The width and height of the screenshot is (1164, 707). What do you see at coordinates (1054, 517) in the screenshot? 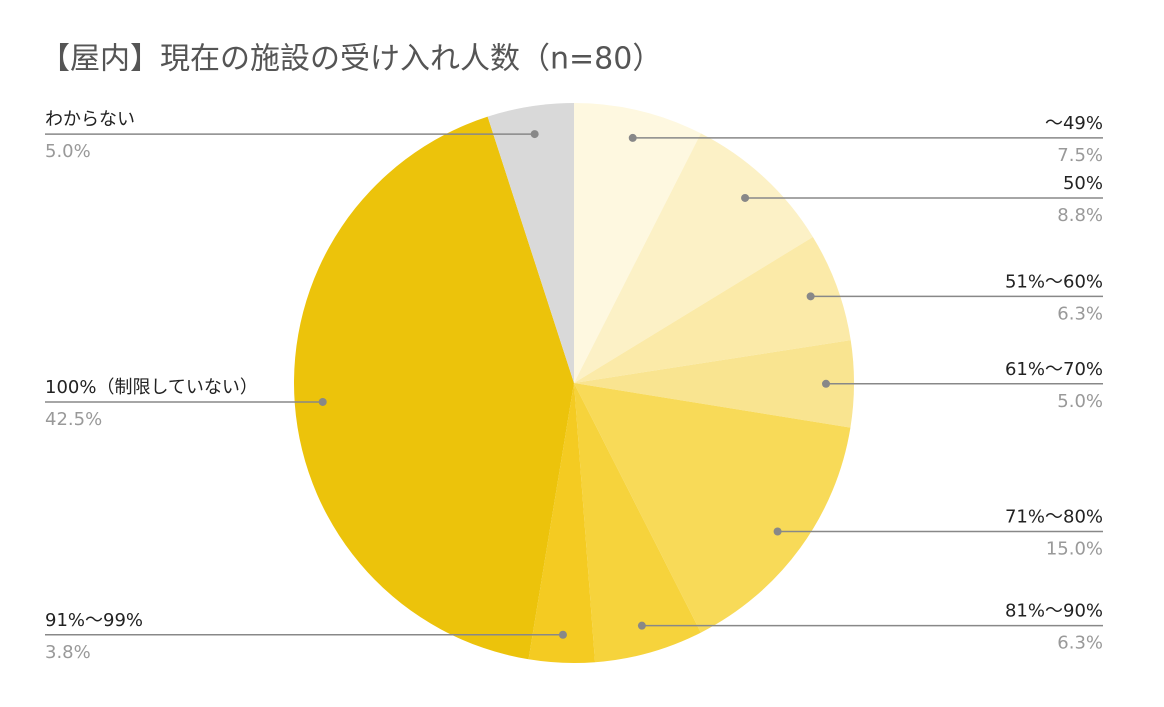
I see `slice-label: 71%～80%` at bounding box center [1054, 517].